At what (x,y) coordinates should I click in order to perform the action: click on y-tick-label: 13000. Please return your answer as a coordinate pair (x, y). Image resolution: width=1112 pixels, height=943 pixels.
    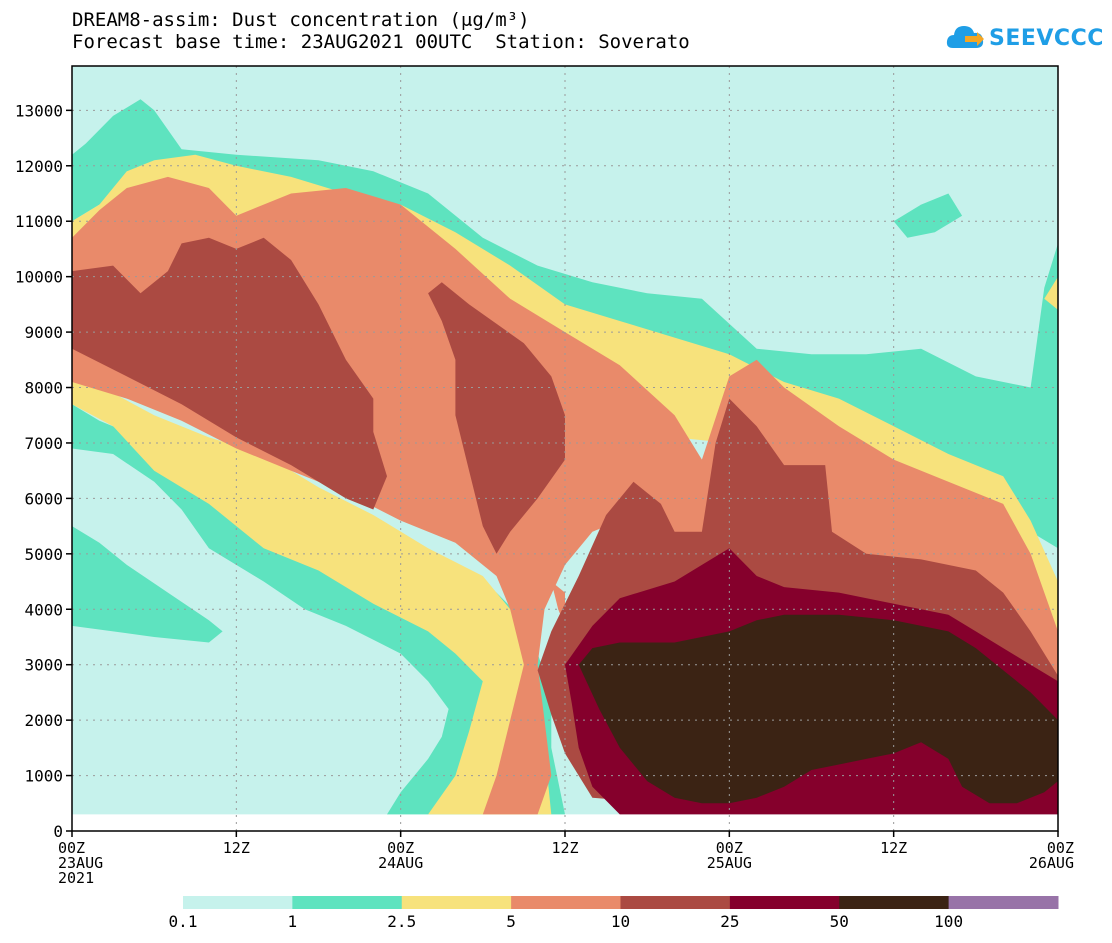
    Looking at the image, I should click on (39, 110).